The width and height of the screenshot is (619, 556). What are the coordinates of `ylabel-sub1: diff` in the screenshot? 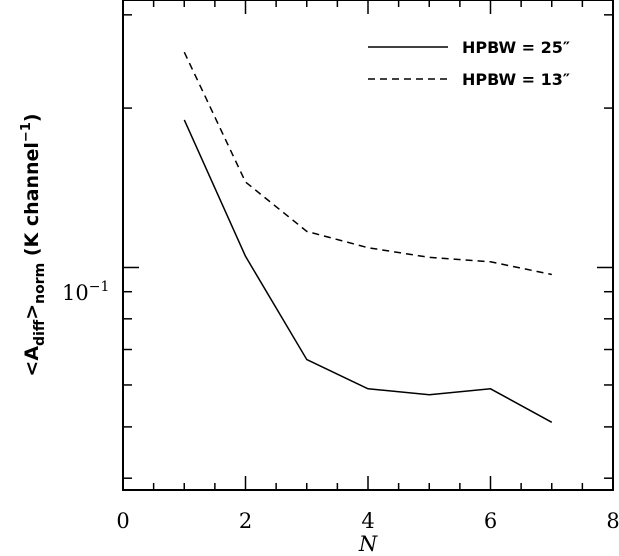 It's located at (40, 332).